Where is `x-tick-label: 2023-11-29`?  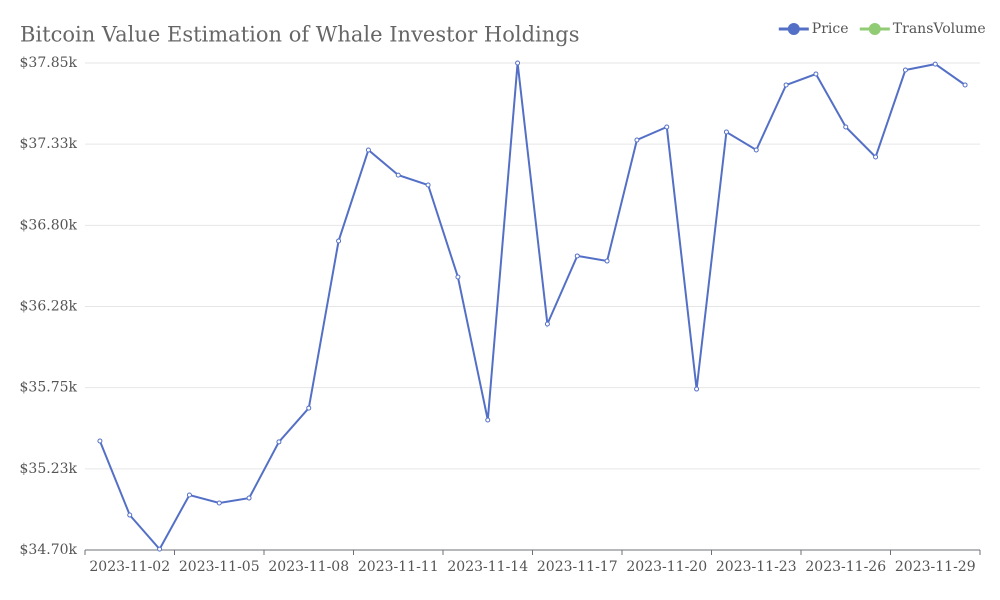 x-tick-label: 2023-11-29 is located at coordinates (935, 567).